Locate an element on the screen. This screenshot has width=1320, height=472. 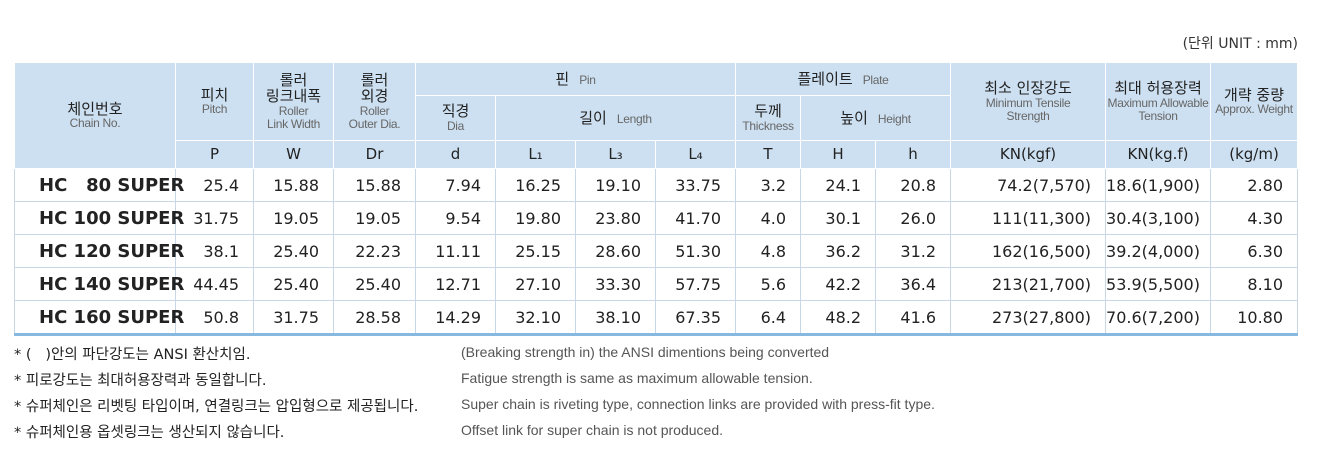
cell: 30.1 is located at coordinates (838, 218).